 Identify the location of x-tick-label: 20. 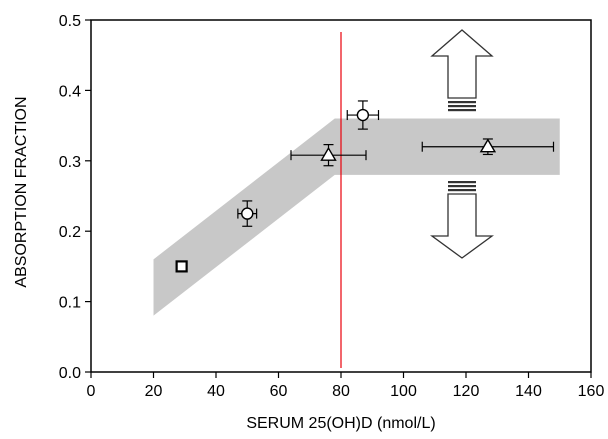
(154, 391).